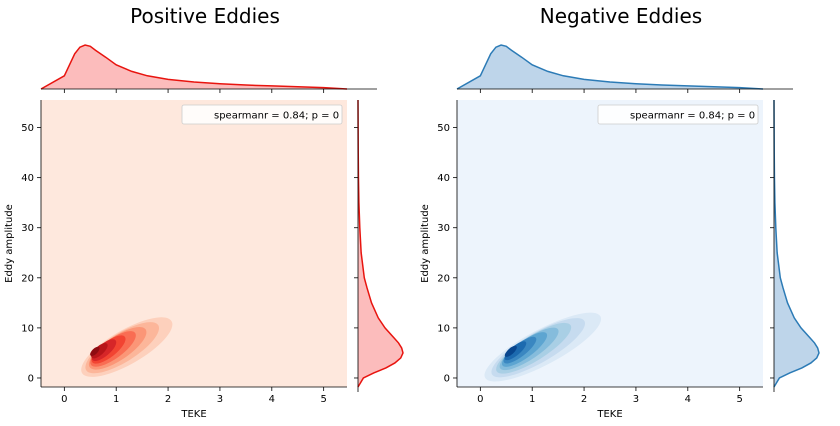 This screenshot has height=426, width=840. What do you see at coordinates (621, 16) in the screenshot?
I see `chart-title: Negative Eddies` at bounding box center [621, 16].